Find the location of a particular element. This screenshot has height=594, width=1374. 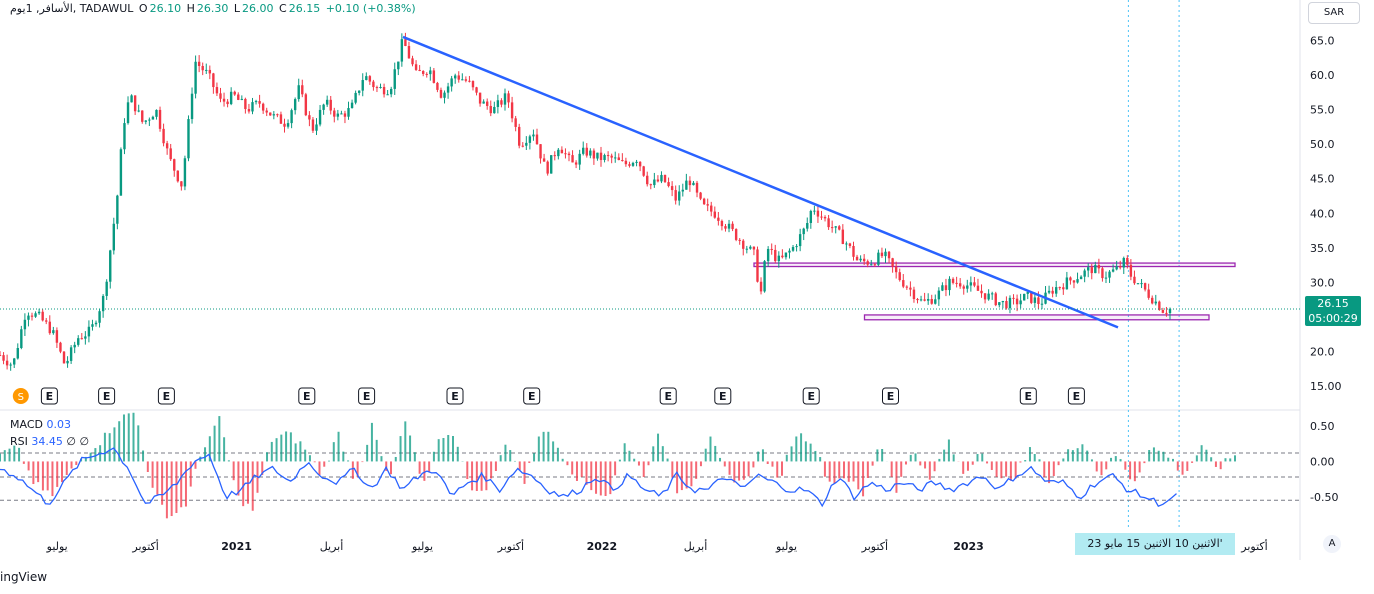

rsi-legend: RSI 34.45 ∅ ∅ is located at coordinates (49, 441).